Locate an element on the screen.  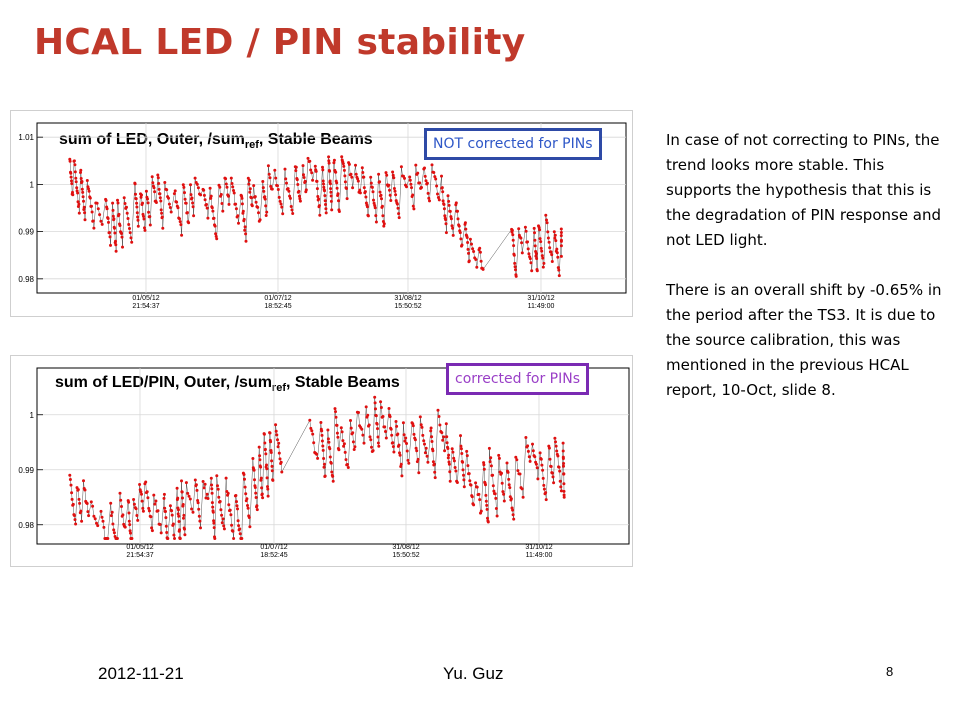
x-tick-label-date: 01/05/12 is located at coordinates (145, 298).